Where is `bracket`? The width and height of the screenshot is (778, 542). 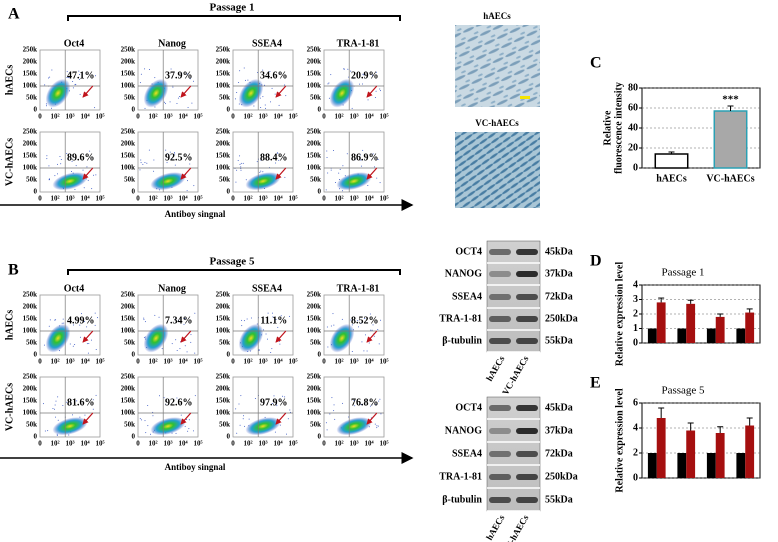 bracket is located at coordinates (234, 18).